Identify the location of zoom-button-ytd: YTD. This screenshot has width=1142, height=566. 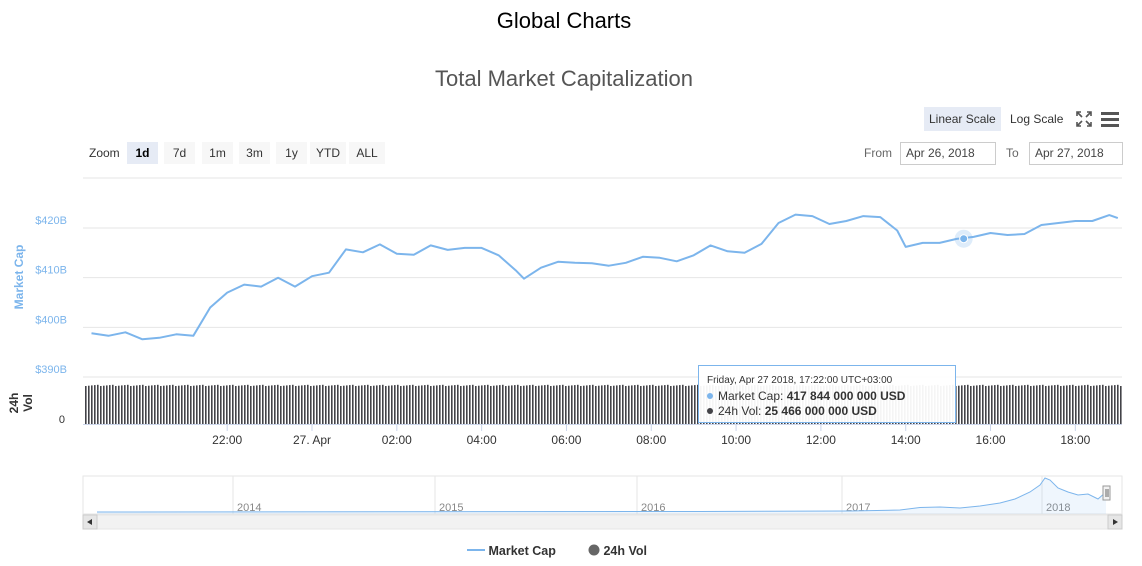
(328, 153).